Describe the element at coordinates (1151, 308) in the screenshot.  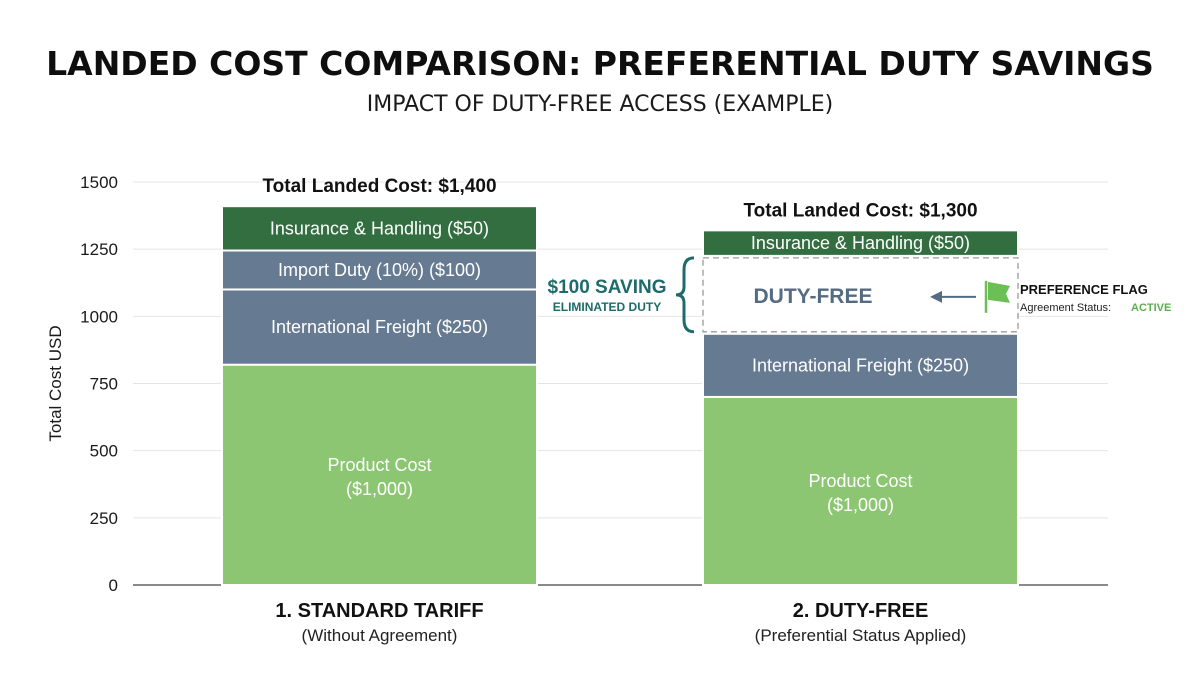
I see `agreement-status-value: ACTIVE` at that location.